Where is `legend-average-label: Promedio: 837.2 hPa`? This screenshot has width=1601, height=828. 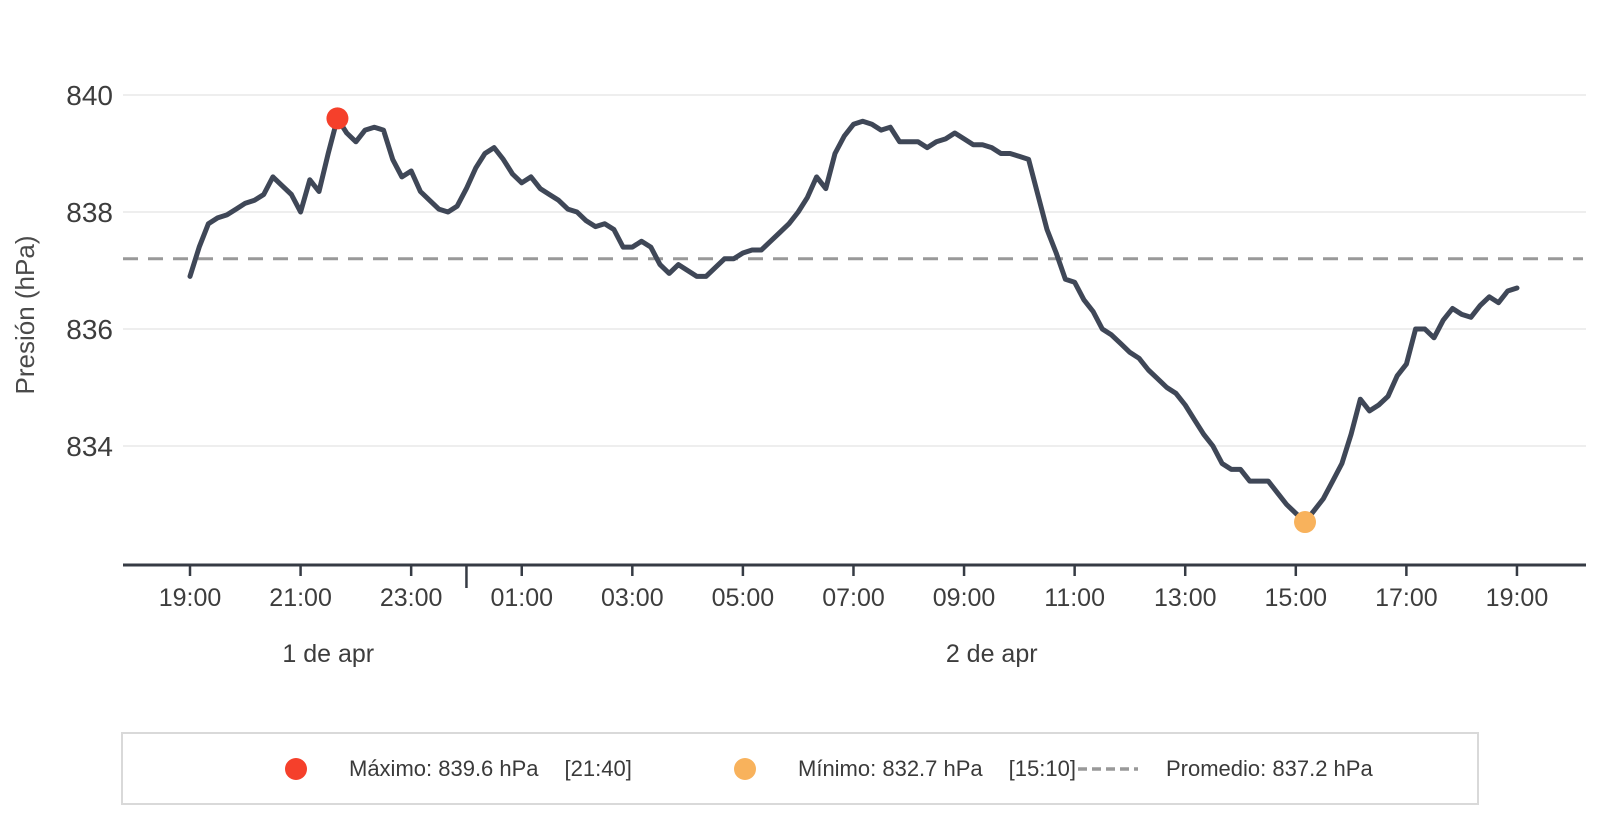 legend-average-label: Promedio: 837.2 hPa is located at coordinates (1269, 768).